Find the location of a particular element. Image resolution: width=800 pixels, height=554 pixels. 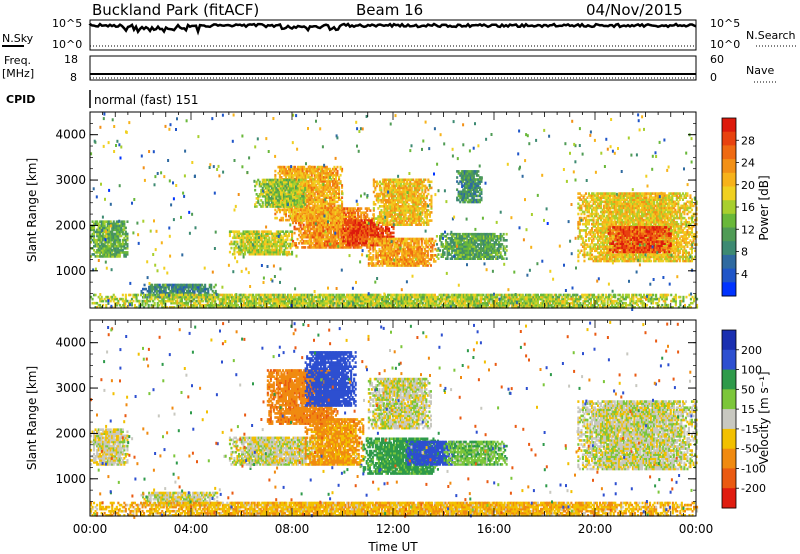

data-cell-1972 is located at coordinates (307, 185).